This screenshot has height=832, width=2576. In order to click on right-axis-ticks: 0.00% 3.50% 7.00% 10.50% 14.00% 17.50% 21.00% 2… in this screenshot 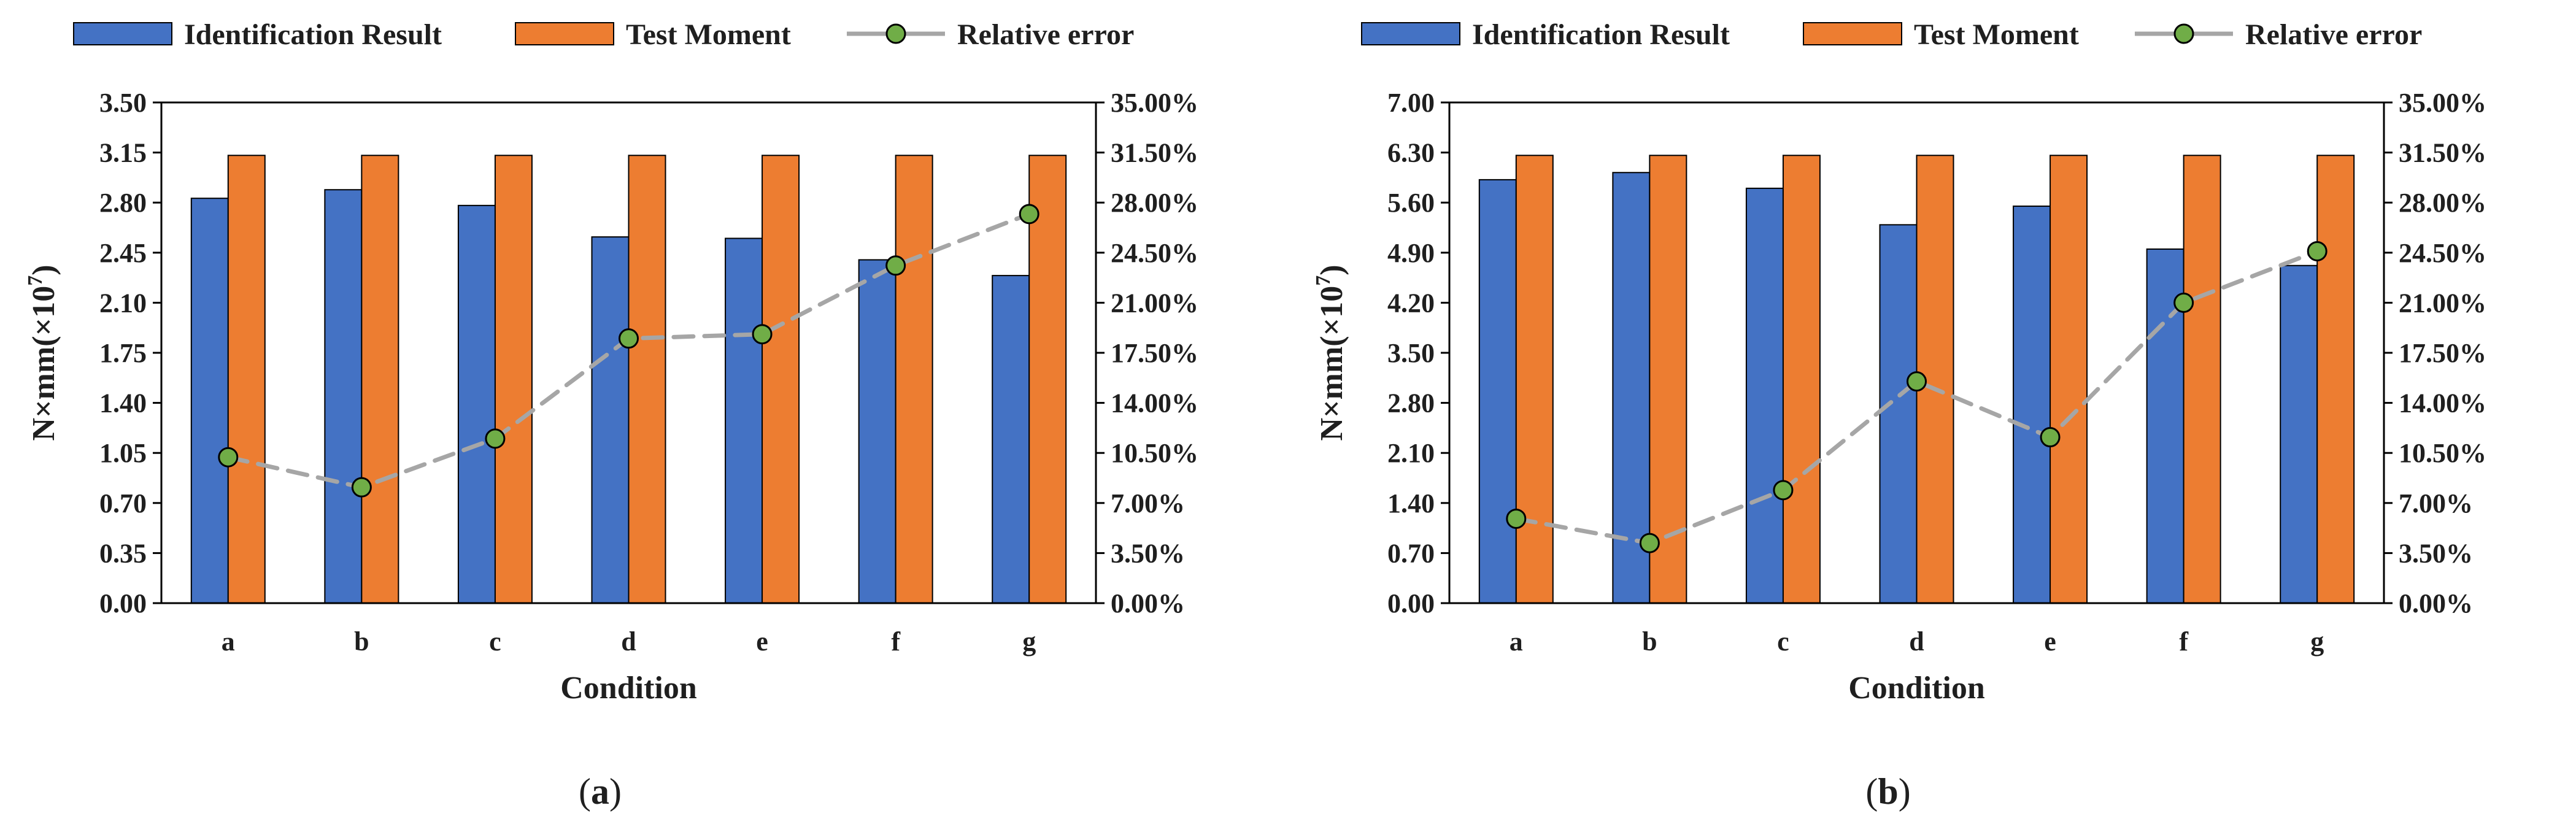, I will do `click(1147, 353)`.